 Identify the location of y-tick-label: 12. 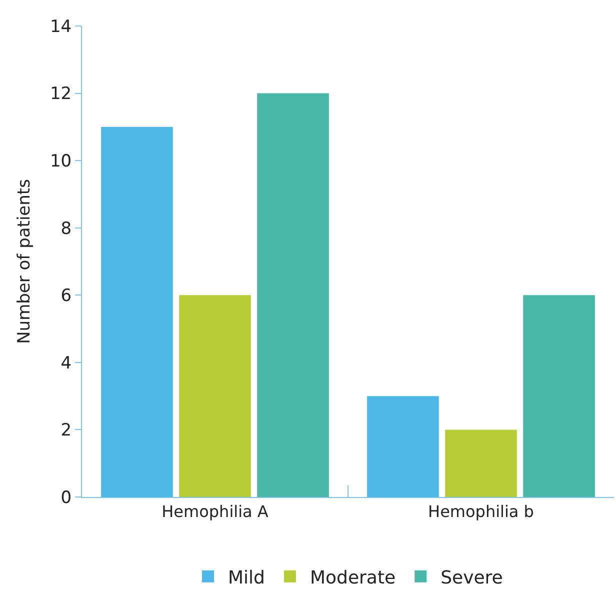
(61, 94).